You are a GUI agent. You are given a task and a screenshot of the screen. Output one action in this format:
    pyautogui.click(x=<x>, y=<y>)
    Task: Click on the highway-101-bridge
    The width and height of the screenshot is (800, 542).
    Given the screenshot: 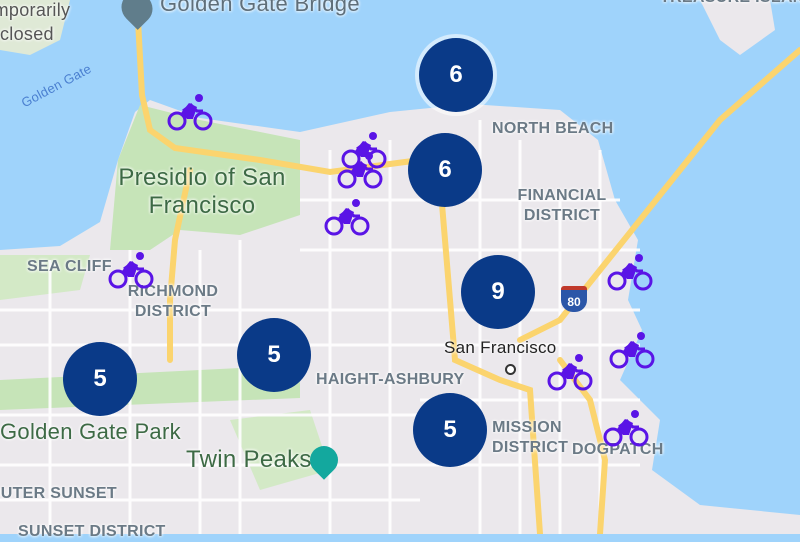 What is the action you would take?
    pyautogui.click(x=279, y=96)
    